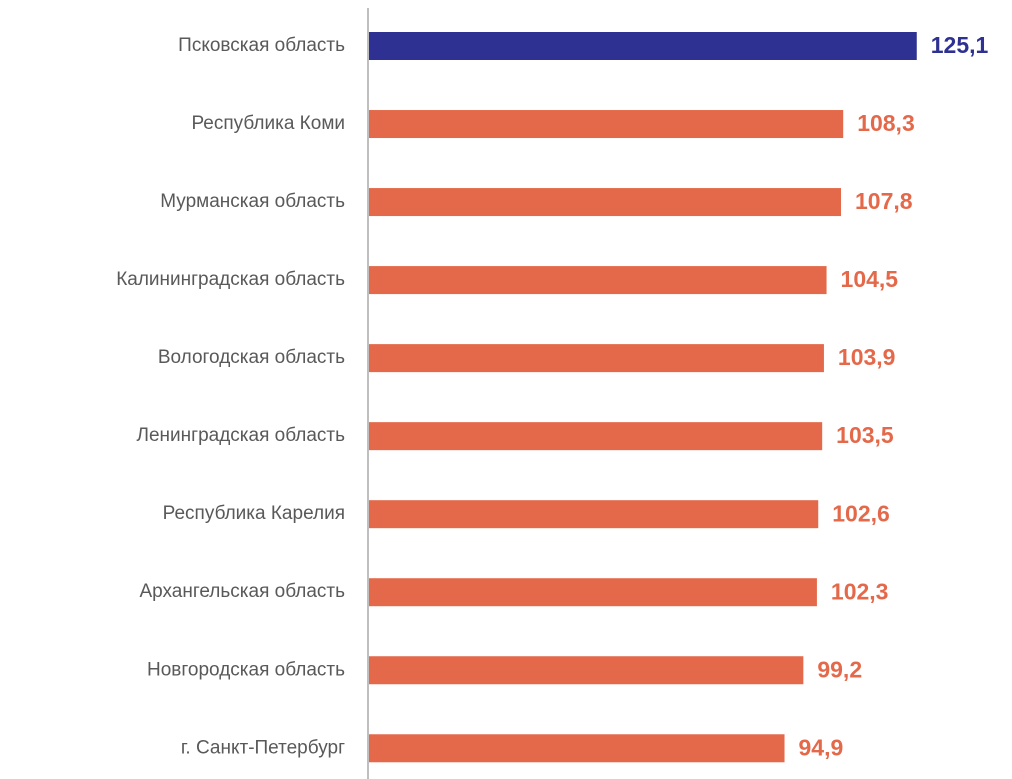  I want to click on category-label: Ленинградская область, so click(241, 435).